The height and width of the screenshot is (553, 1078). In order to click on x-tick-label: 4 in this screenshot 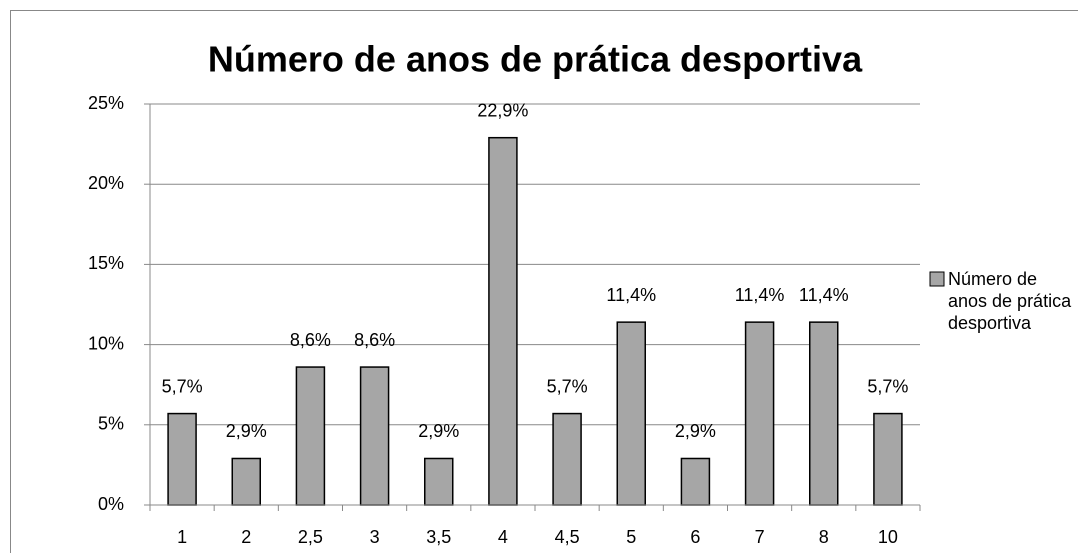, I will do `click(503, 537)`.